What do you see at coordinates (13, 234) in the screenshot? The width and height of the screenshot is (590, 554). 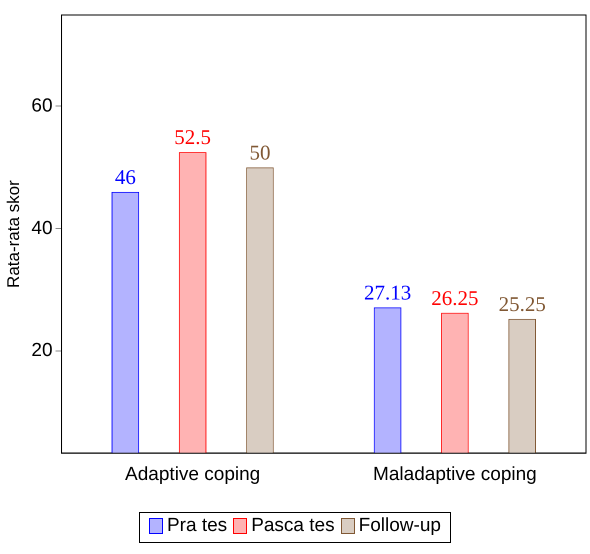 I see `y-axis-title: Rata-rata skor` at bounding box center [13, 234].